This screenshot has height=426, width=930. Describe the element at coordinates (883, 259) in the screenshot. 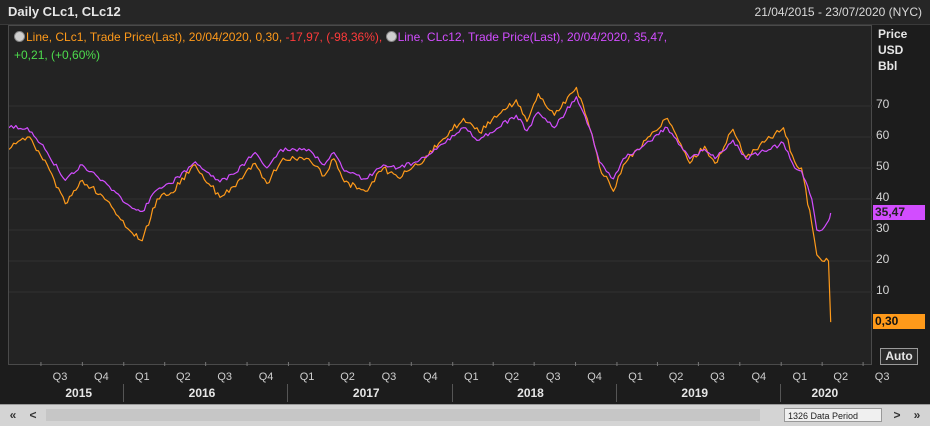

I see `y-tick-label: 20` at that location.